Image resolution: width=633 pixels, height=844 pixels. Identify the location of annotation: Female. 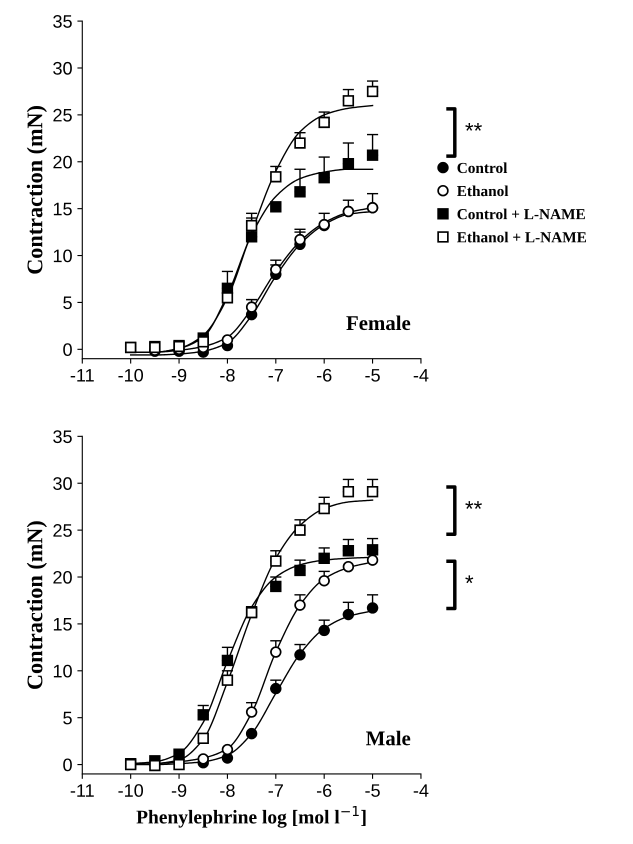
(378, 322).